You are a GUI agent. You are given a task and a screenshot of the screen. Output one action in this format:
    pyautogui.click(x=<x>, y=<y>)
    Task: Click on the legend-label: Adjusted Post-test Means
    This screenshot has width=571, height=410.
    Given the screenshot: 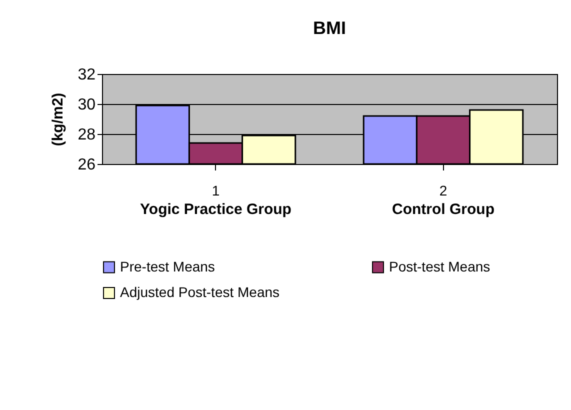 What is the action you would take?
    pyautogui.click(x=200, y=292)
    